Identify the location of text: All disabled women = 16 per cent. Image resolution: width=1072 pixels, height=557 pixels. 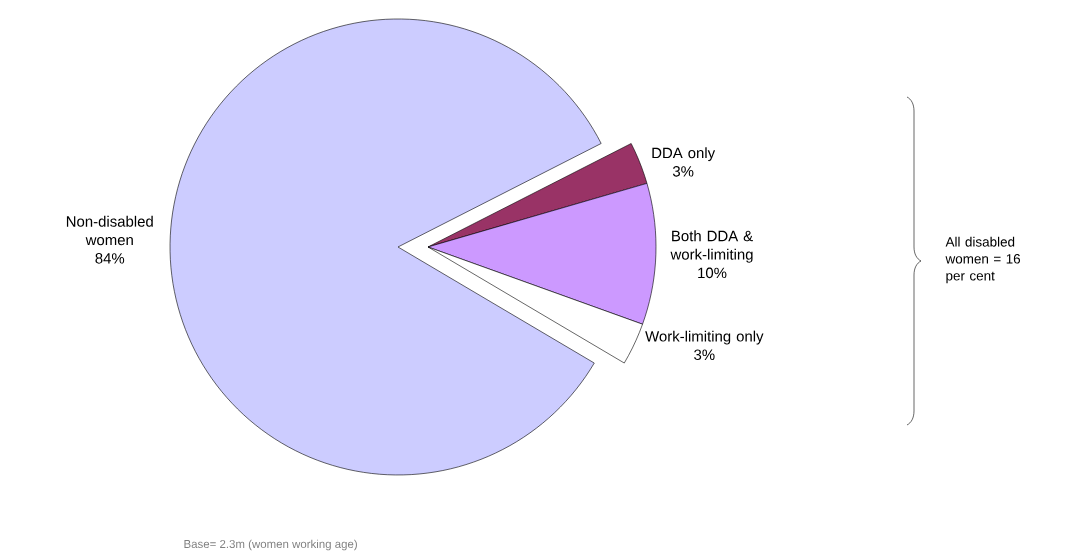
(983, 260).